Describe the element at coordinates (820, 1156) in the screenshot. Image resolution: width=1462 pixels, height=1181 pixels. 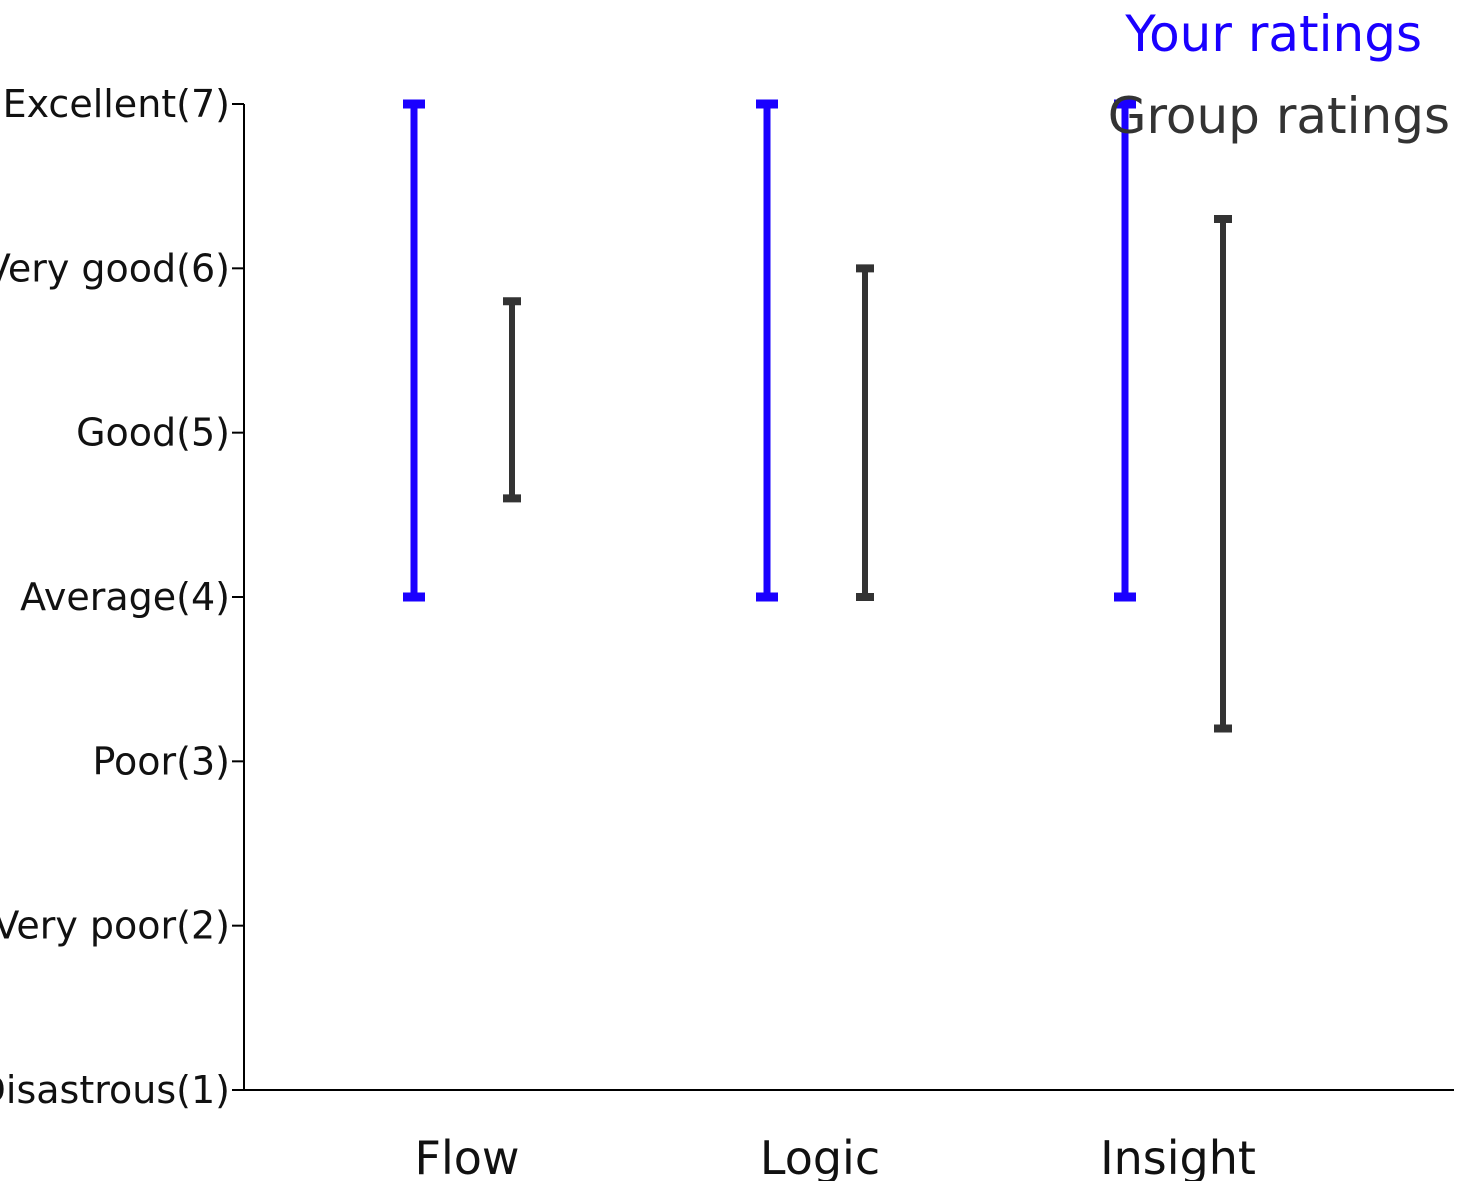
I see `x-category-label: Logic` at that location.